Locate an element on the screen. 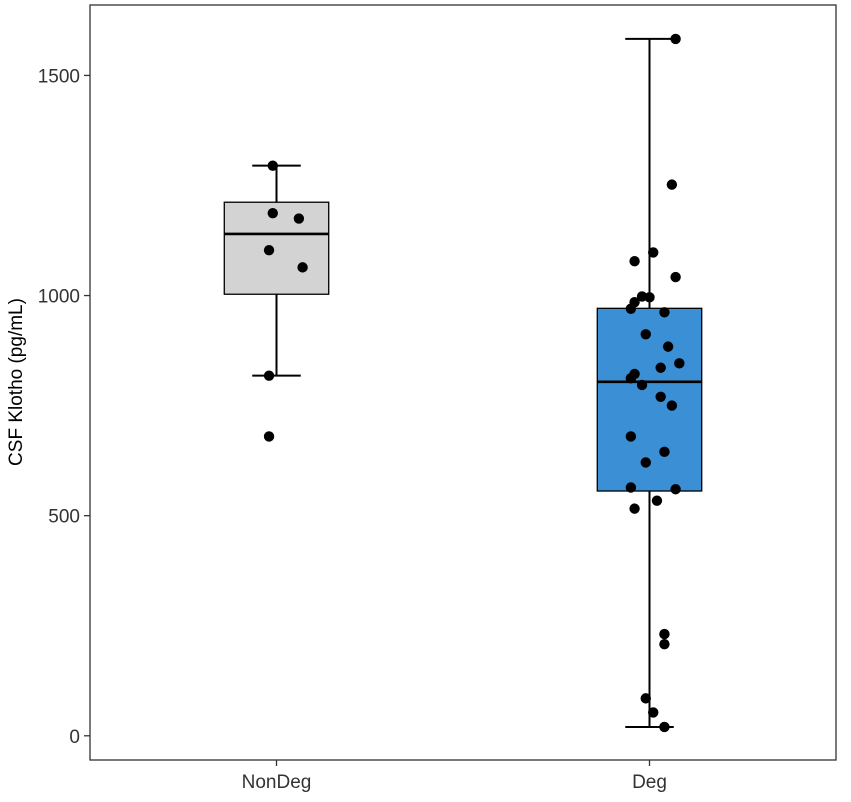 The image size is (851, 802). y-tick-label: 1500 is located at coordinates (59, 76).